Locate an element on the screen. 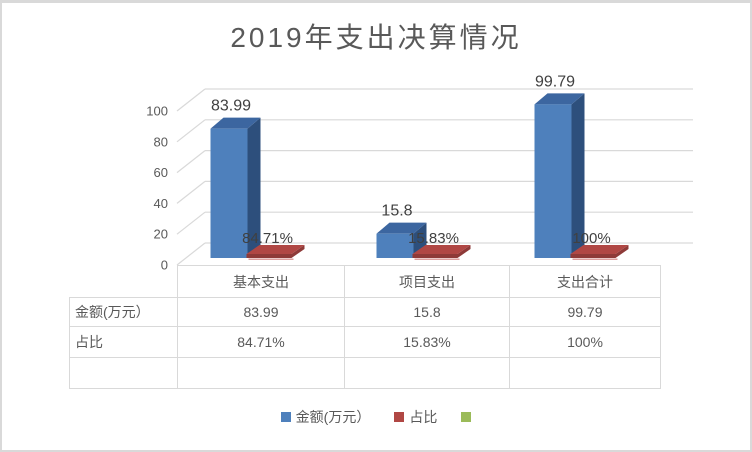 Image resolution: width=752 pixels, height=452 pixels. category-header-cell: 支出合计 is located at coordinates (585, 281).